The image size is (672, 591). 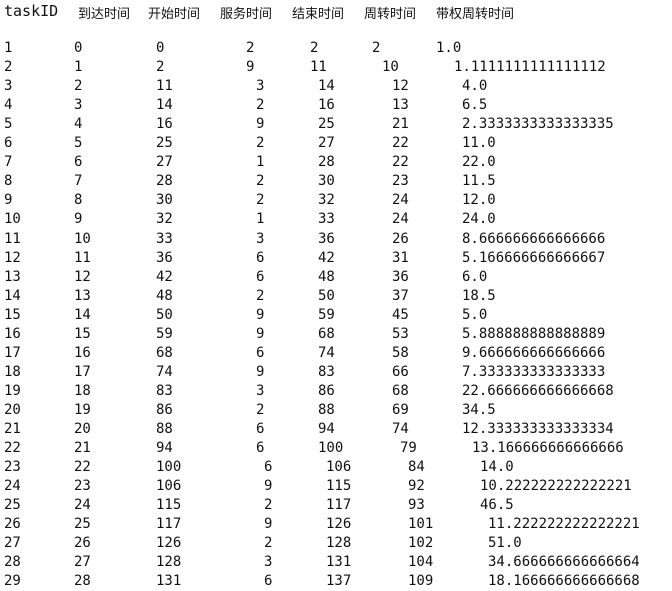 What do you see at coordinates (8, 48) in the screenshot?
I see `task-id-cell: 1` at bounding box center [8, 48].